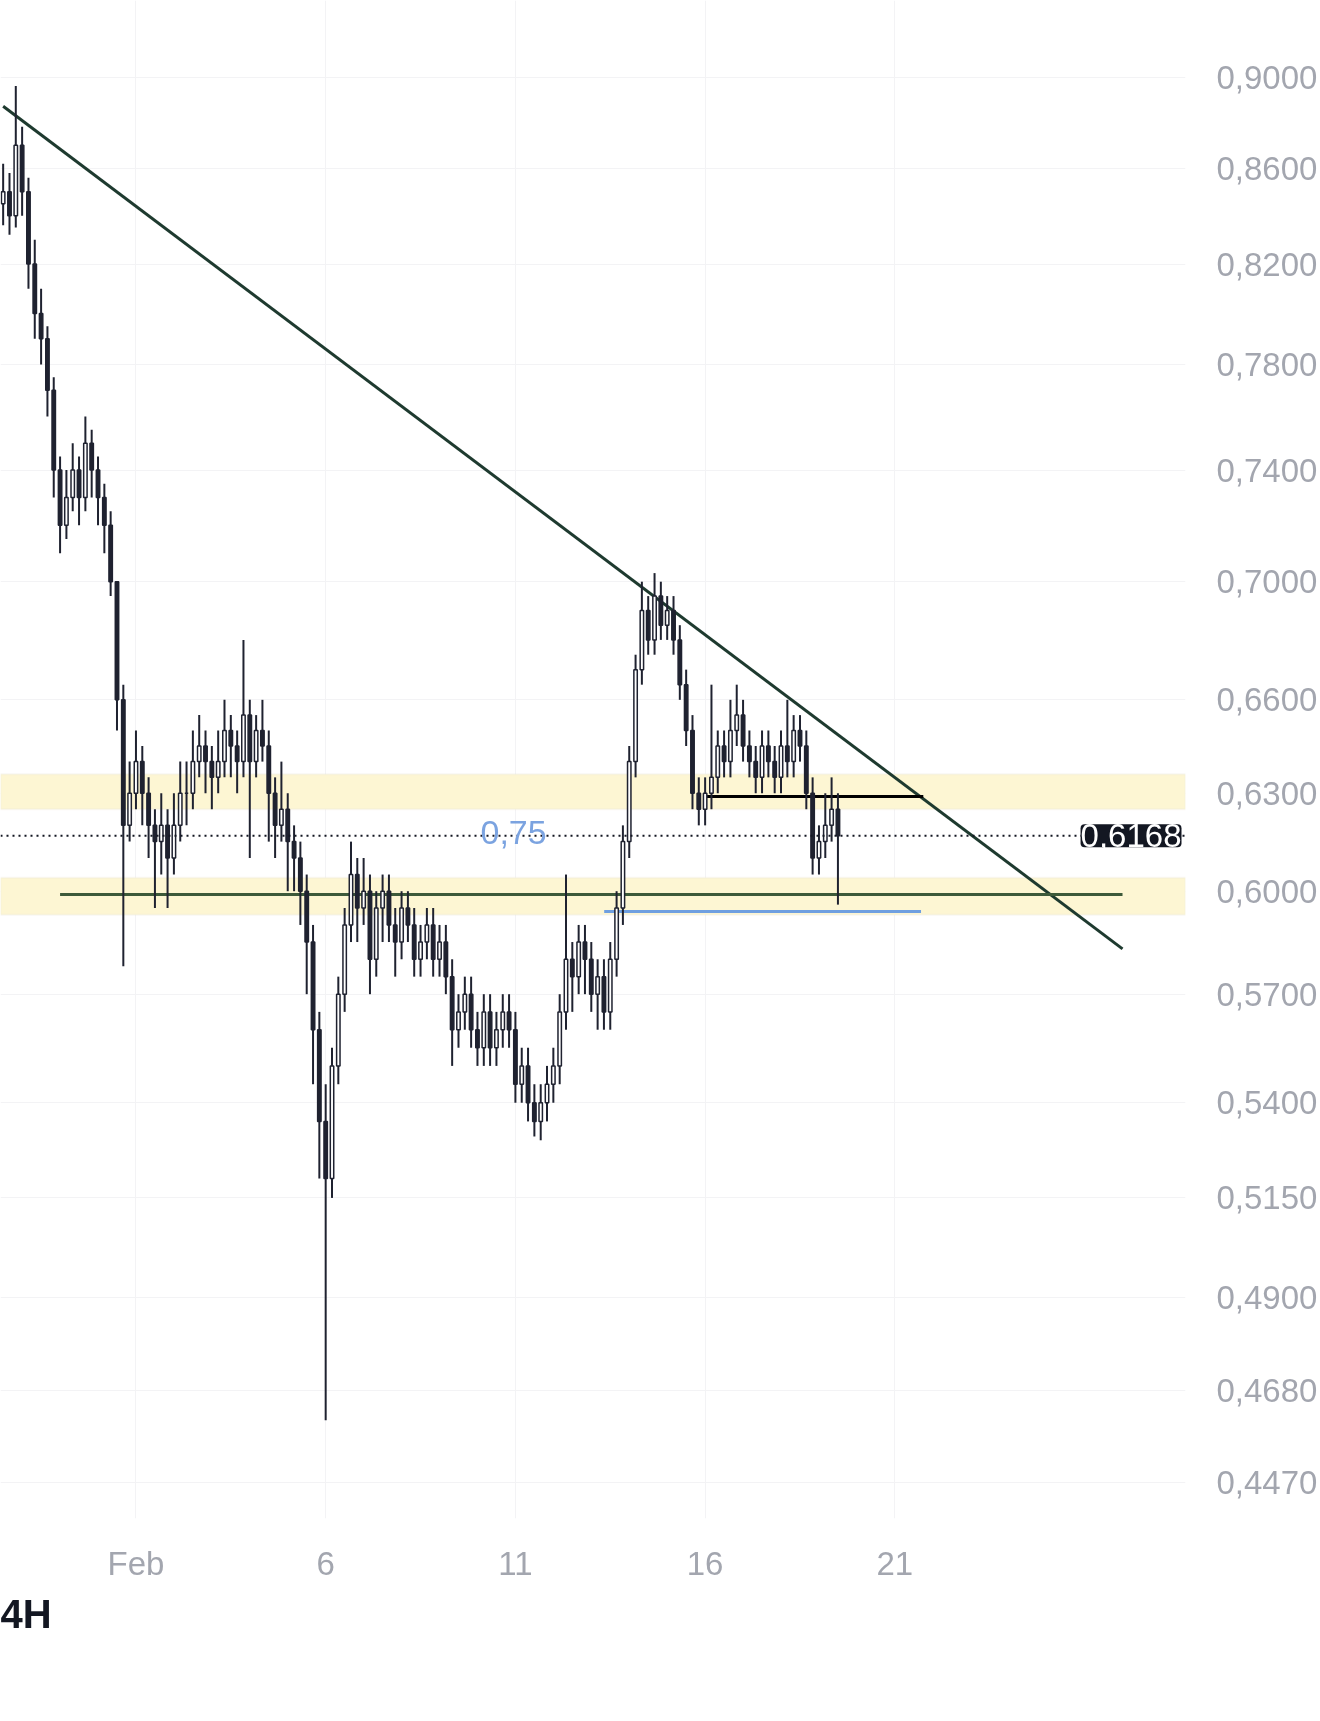  Describe the element at coordinates (26, 1613) in the screenshot. I see `text: 4H` at that location.